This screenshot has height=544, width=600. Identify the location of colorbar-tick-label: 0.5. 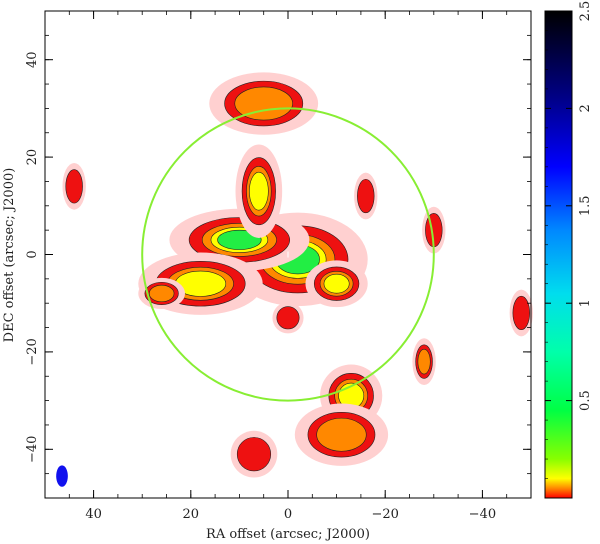
(585, 400).